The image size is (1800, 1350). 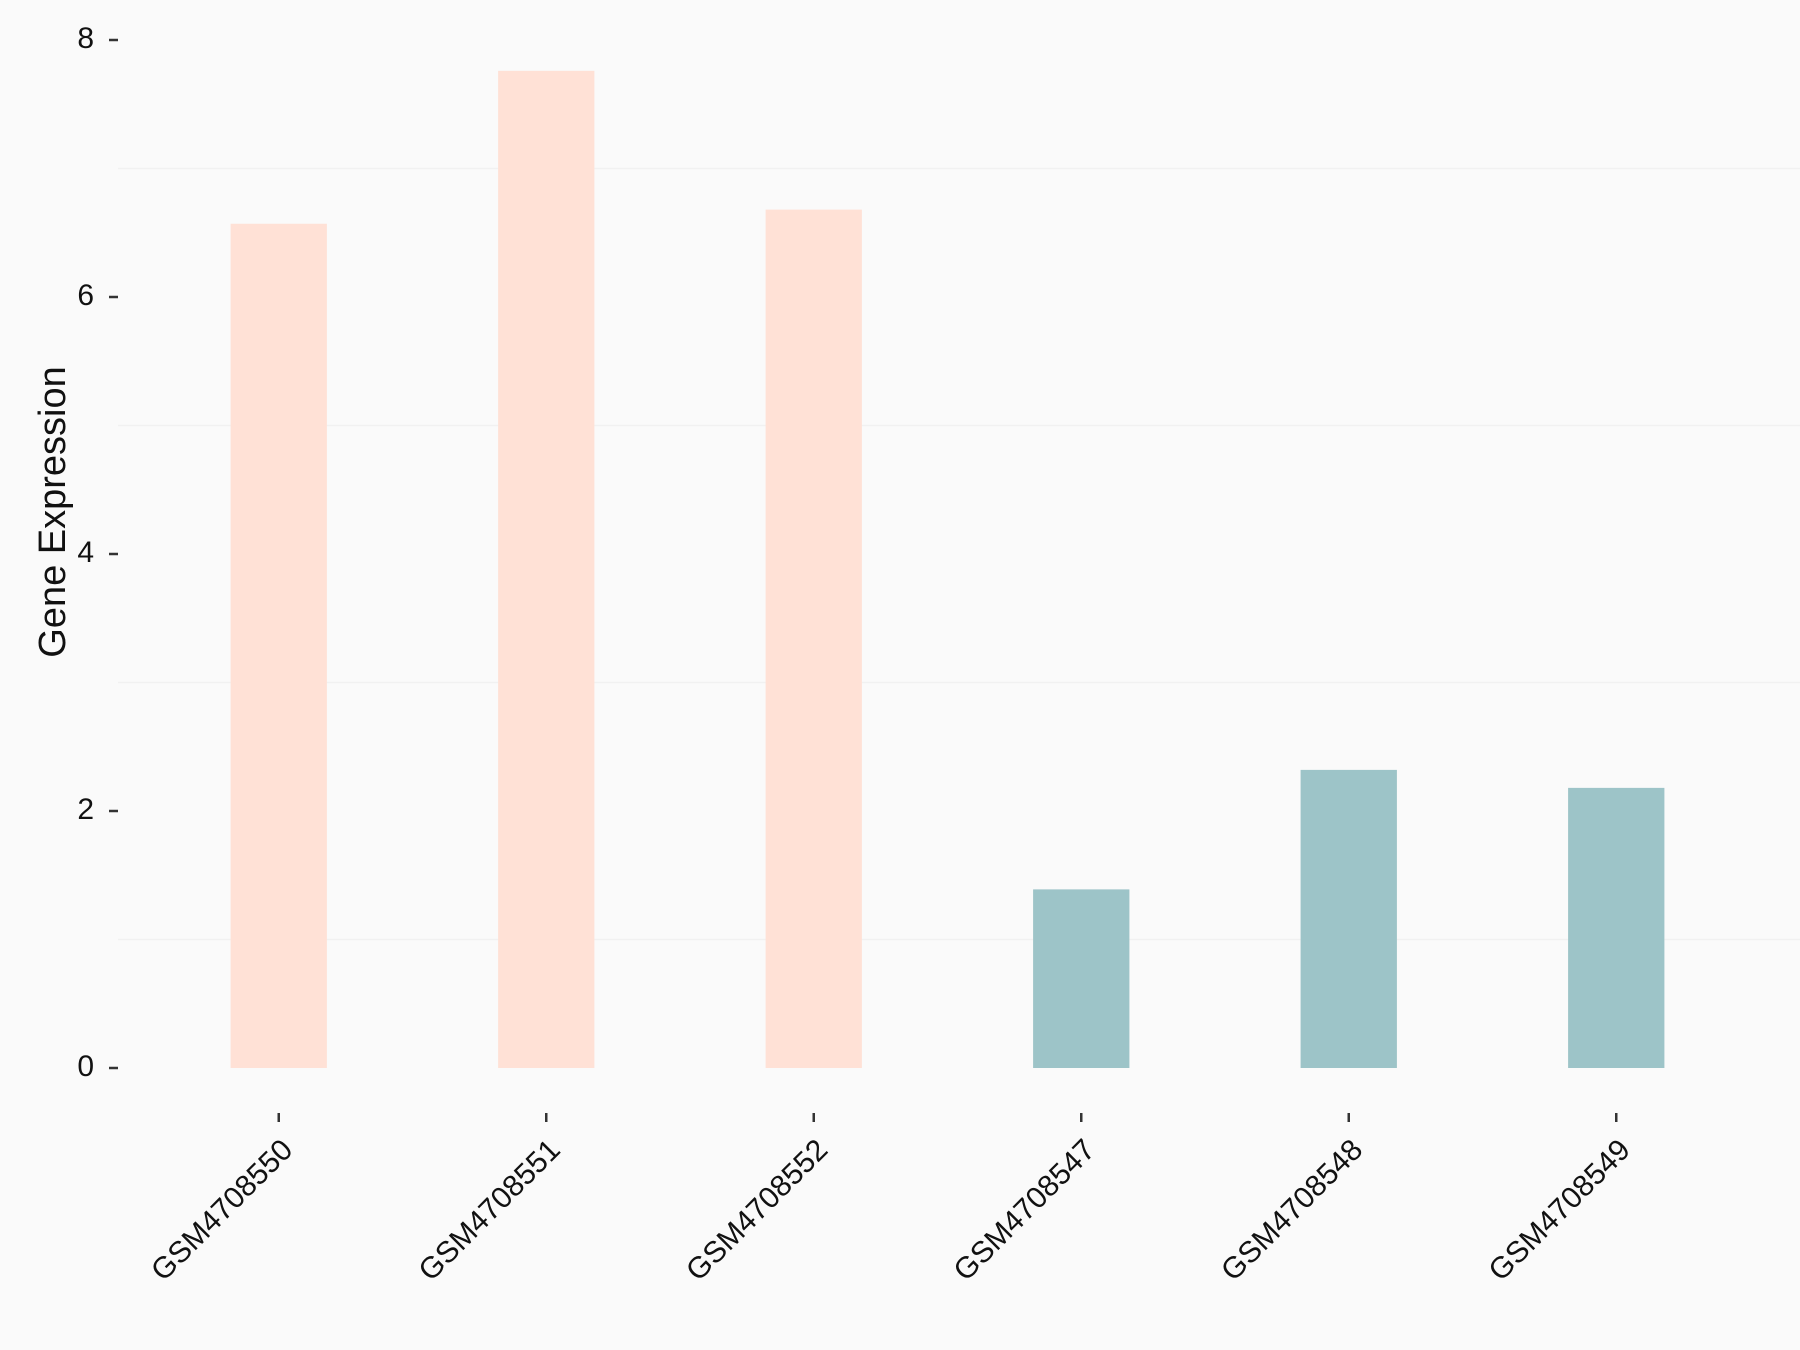 I want to click on y-tick-label: 6, so click(x=85, y=295).